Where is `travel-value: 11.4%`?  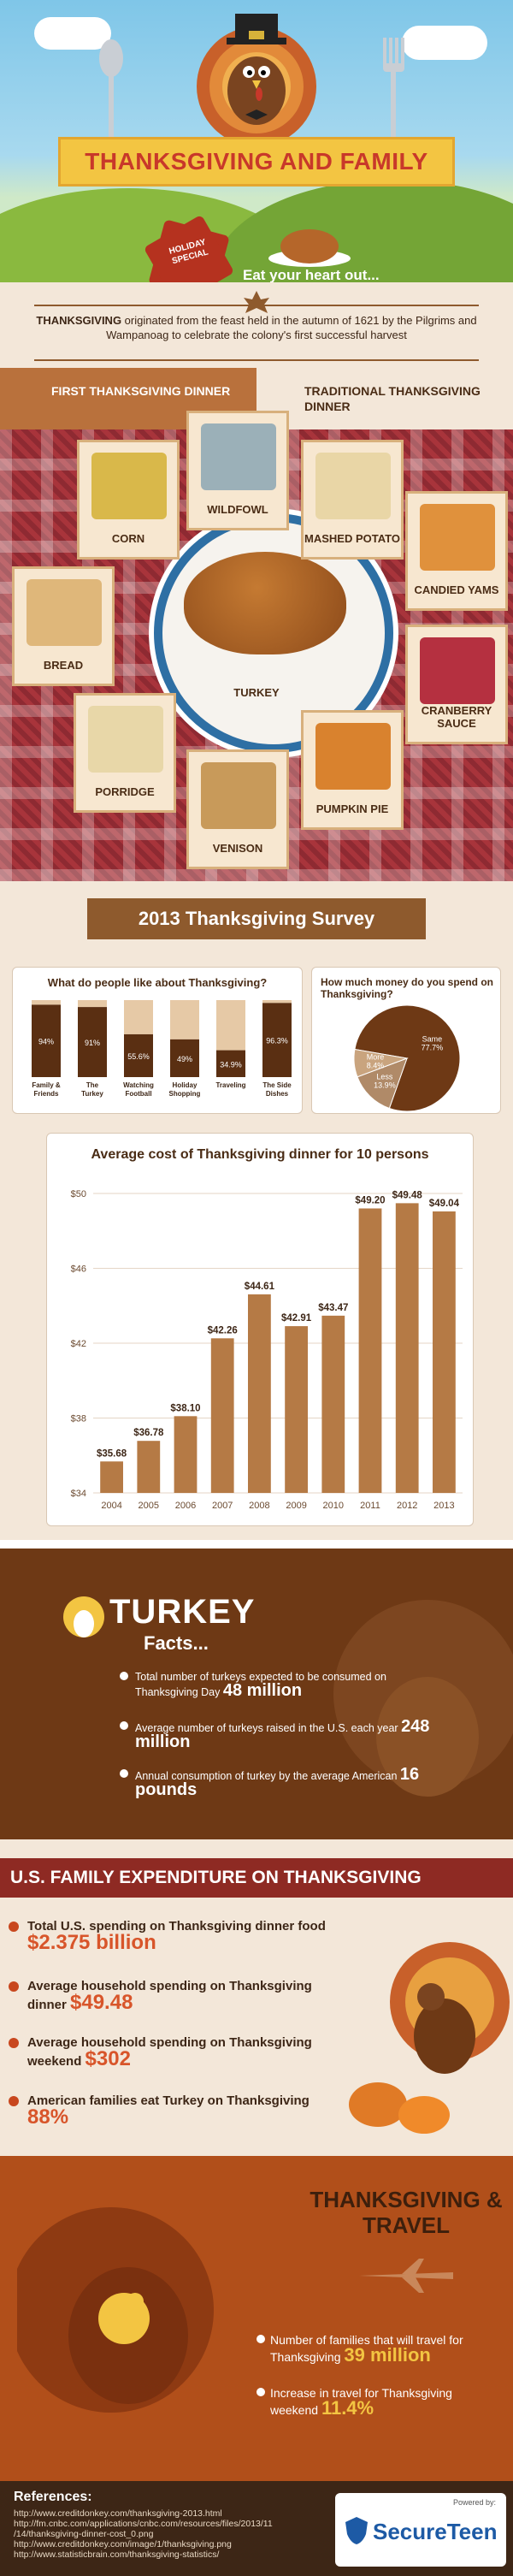 travel-value: 11.4% is located at coordinates (347, 2408).